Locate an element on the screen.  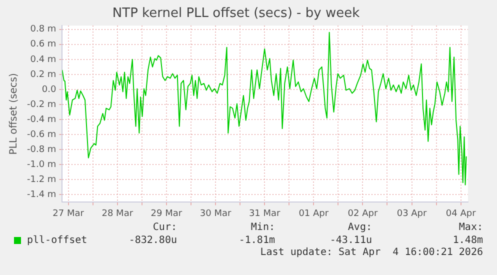
x-tick-label: 27 Mar is located at coordinates (68, 213).